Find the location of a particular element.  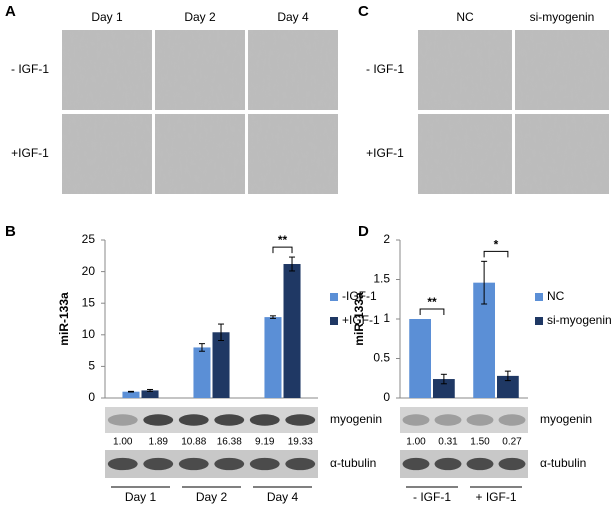

panel-label: D is located at coordinates (363, 231).